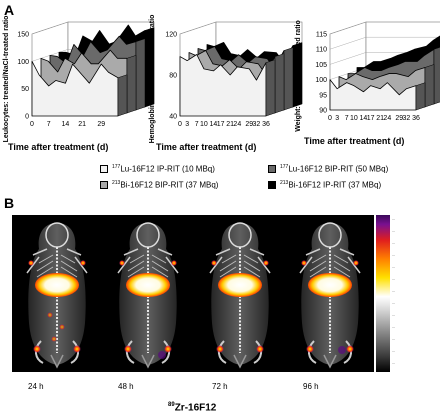  What do you see at coordinates (393, 291) in the screenshot?
I see `color-scale-ticks: — — — — — — — — — — — — —` at bounding box center [393, 291].